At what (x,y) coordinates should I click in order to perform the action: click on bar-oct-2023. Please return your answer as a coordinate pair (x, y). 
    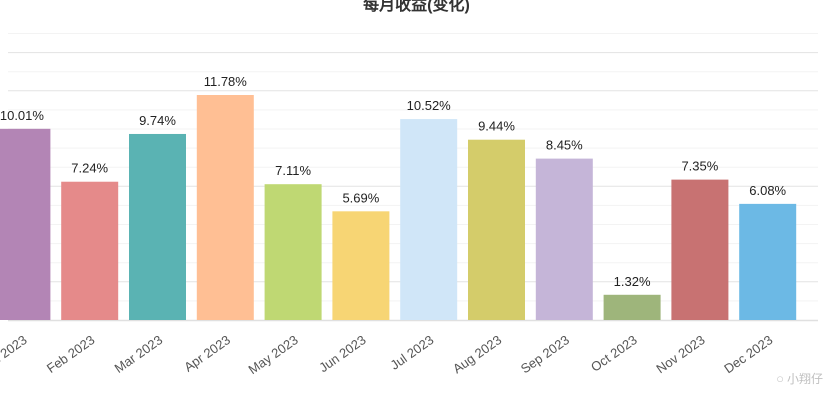
    Looking at the image, I should click on (632, 307).